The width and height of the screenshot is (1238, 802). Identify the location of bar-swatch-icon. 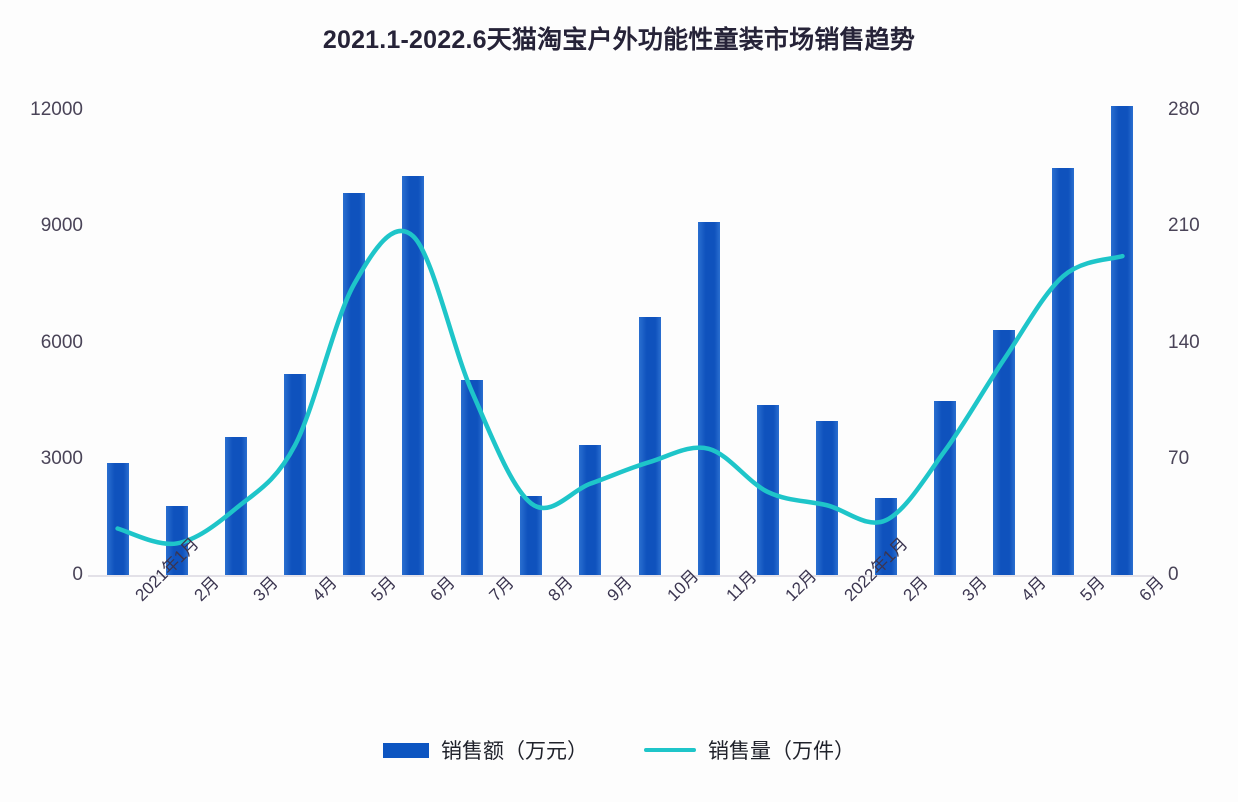
(406, 750).